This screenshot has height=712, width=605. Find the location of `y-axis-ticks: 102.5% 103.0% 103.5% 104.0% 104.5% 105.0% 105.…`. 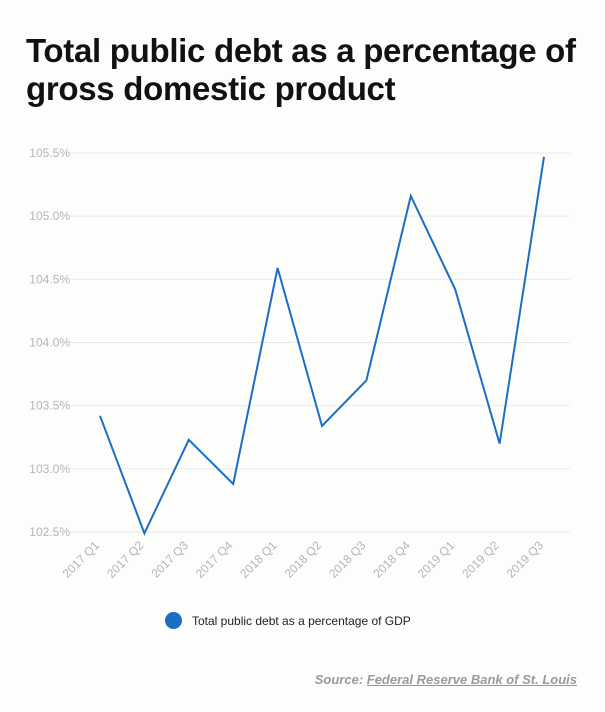

y-axis-ticks: 102.5% 103.0% 103.5% 104.0% 104.5% 105.0% 105.… is located at coordinates (49, 342).